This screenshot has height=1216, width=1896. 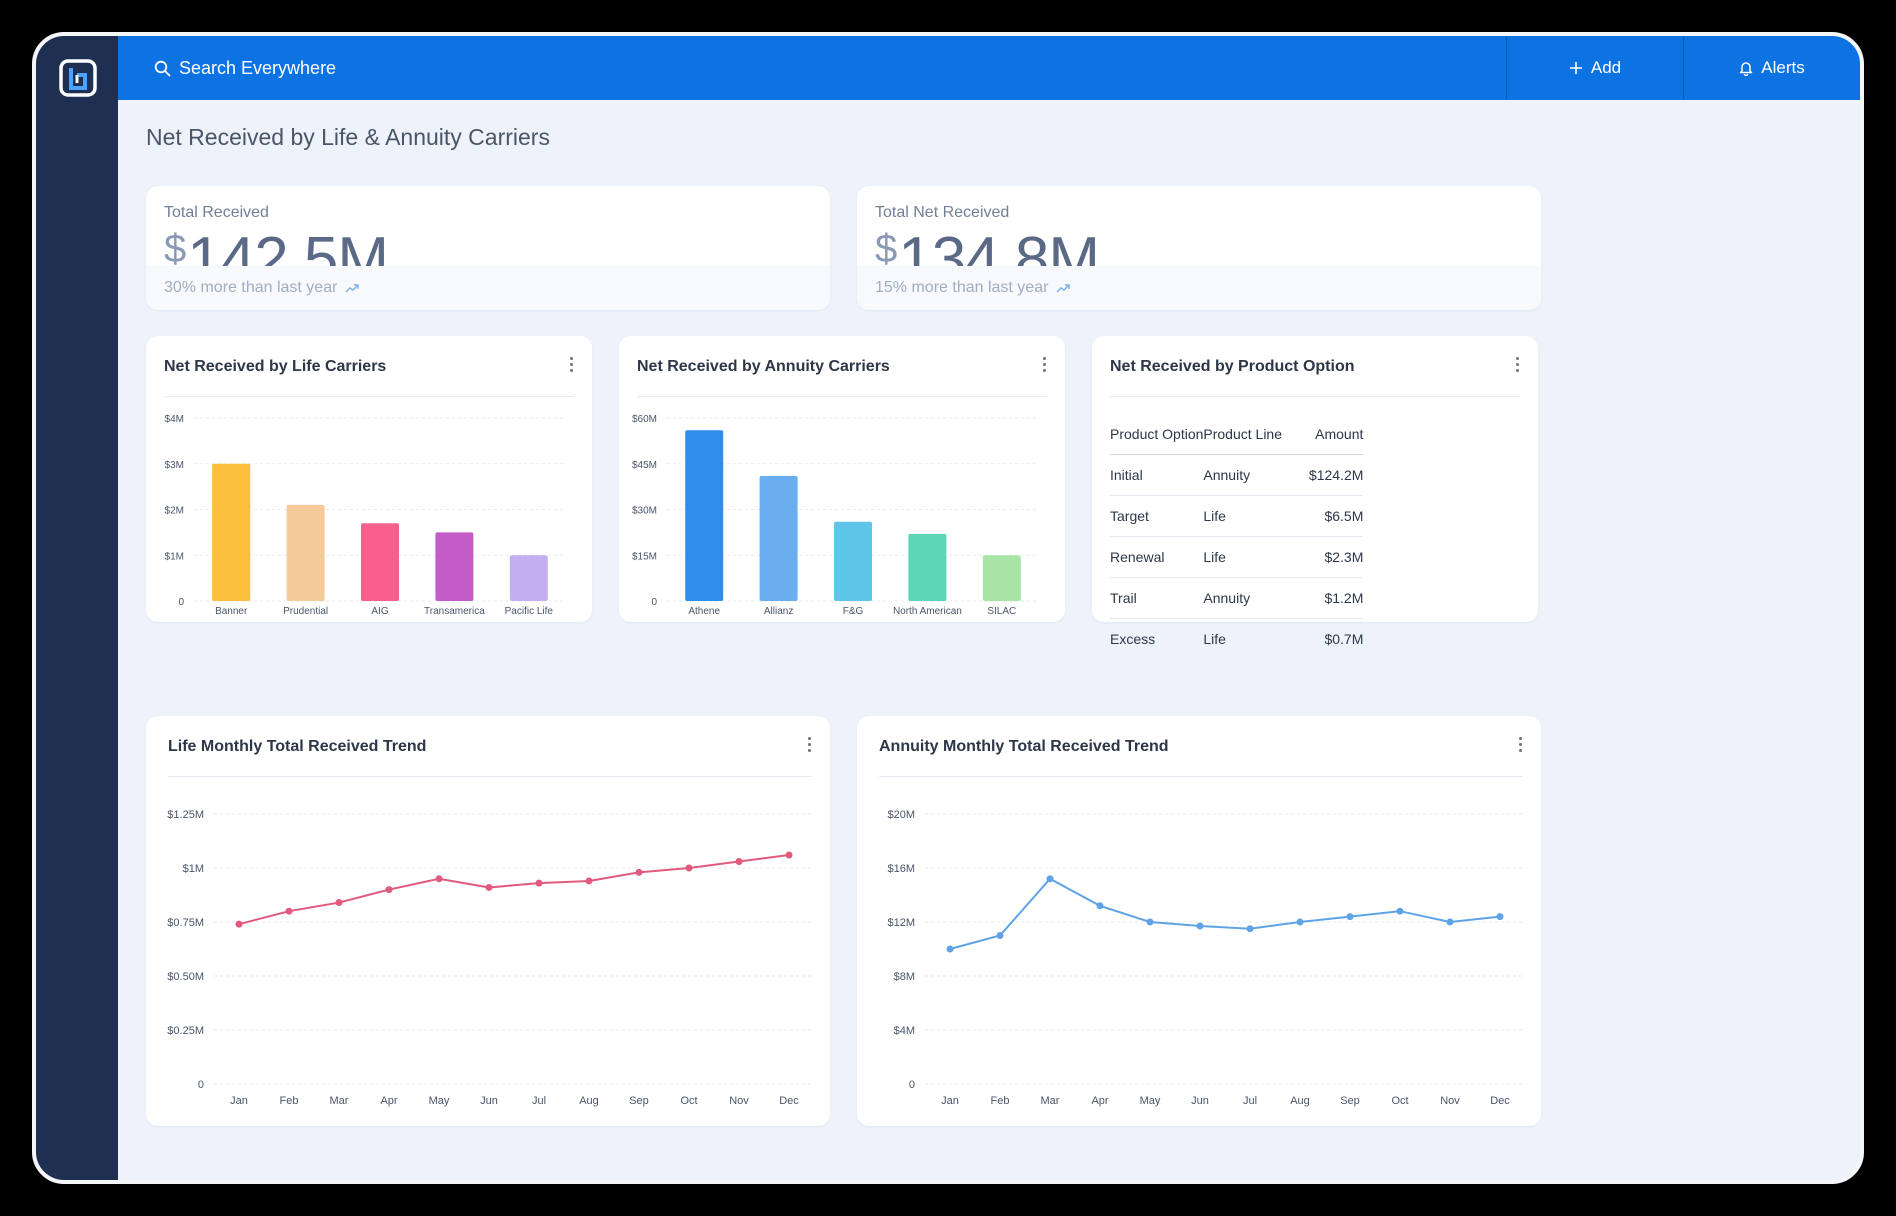 What do you see at coordinates (251, 287) in the screenshot?
I see `kpi-trend-text: 30% more than last year` at bounding box center [251, 287].